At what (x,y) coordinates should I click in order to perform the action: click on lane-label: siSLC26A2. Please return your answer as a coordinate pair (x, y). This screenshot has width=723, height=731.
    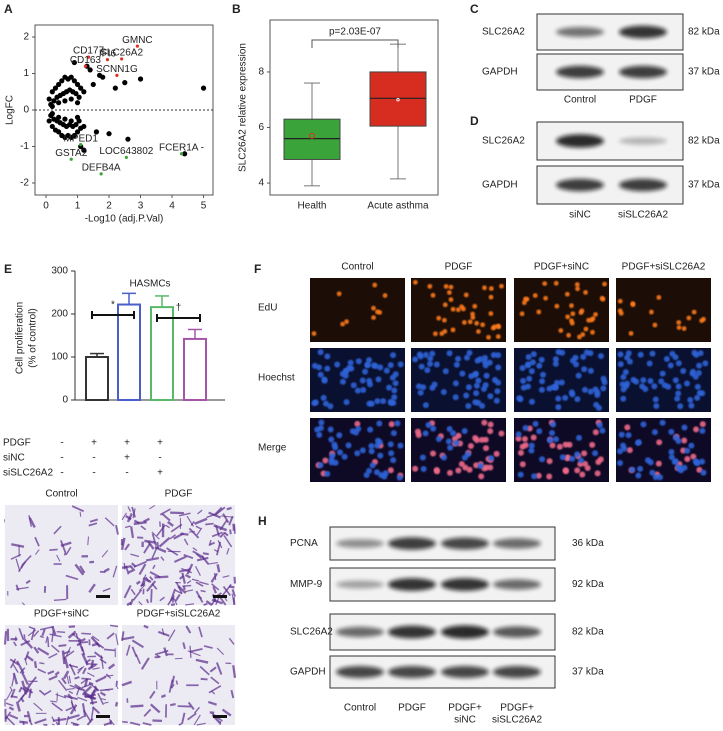
    Looking at the image, I should click on (643, 215).